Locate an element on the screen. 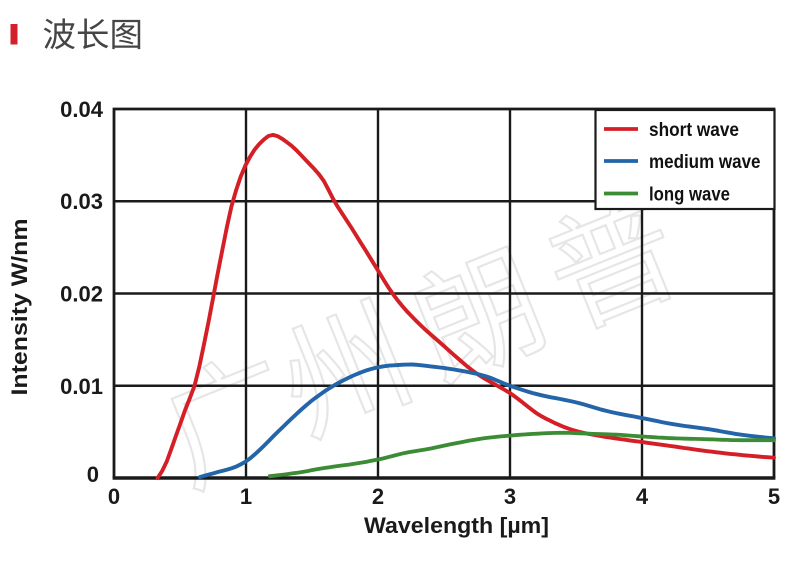  svg-text: 0.01 is located at coordinates (81, 386).